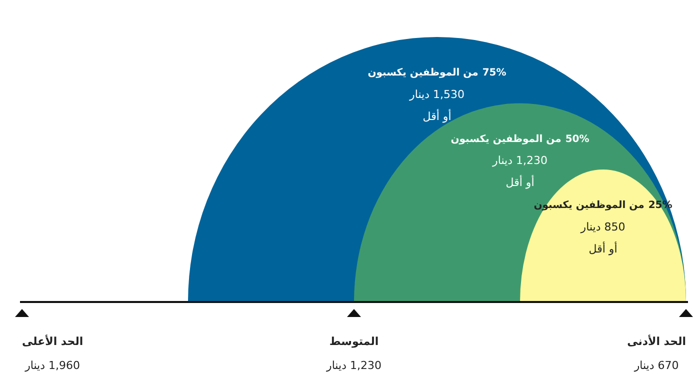 Image resolution: width=698 pixels, height=374 pixels. What do you see at coordinates (577, 139) in the screenshot?
I see `data-label: 50%` at bounding box center [577, 139].